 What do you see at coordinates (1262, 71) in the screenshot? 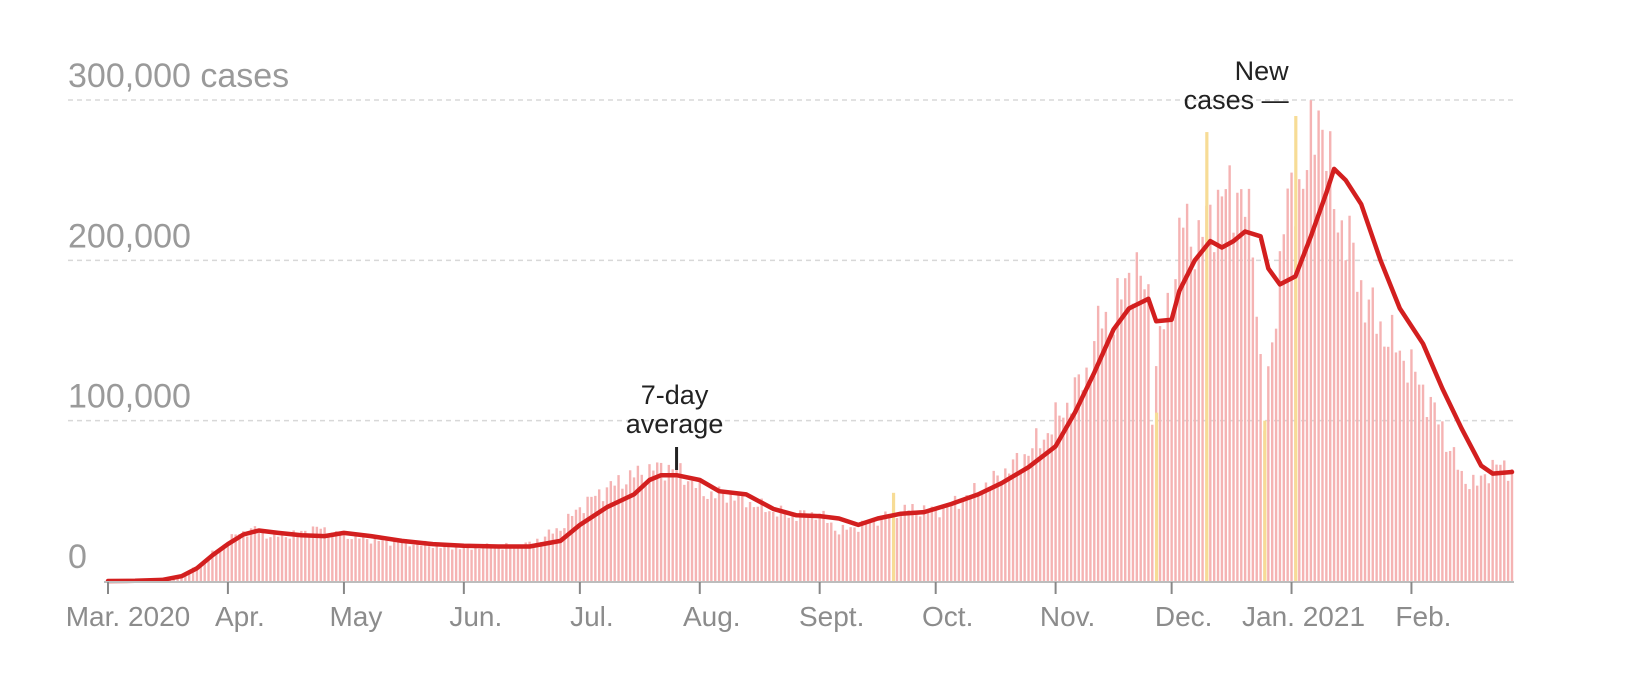
I see `annotation-label-new-cases: New` at bounding box center [1262, 71].